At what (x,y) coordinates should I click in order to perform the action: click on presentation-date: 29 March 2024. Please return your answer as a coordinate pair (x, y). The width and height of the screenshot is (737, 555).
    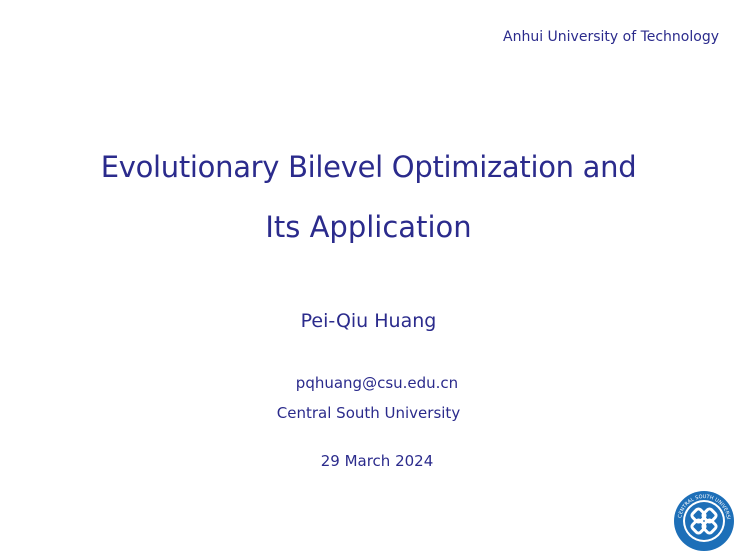
    Looking at the image, I should click on (377, 461).